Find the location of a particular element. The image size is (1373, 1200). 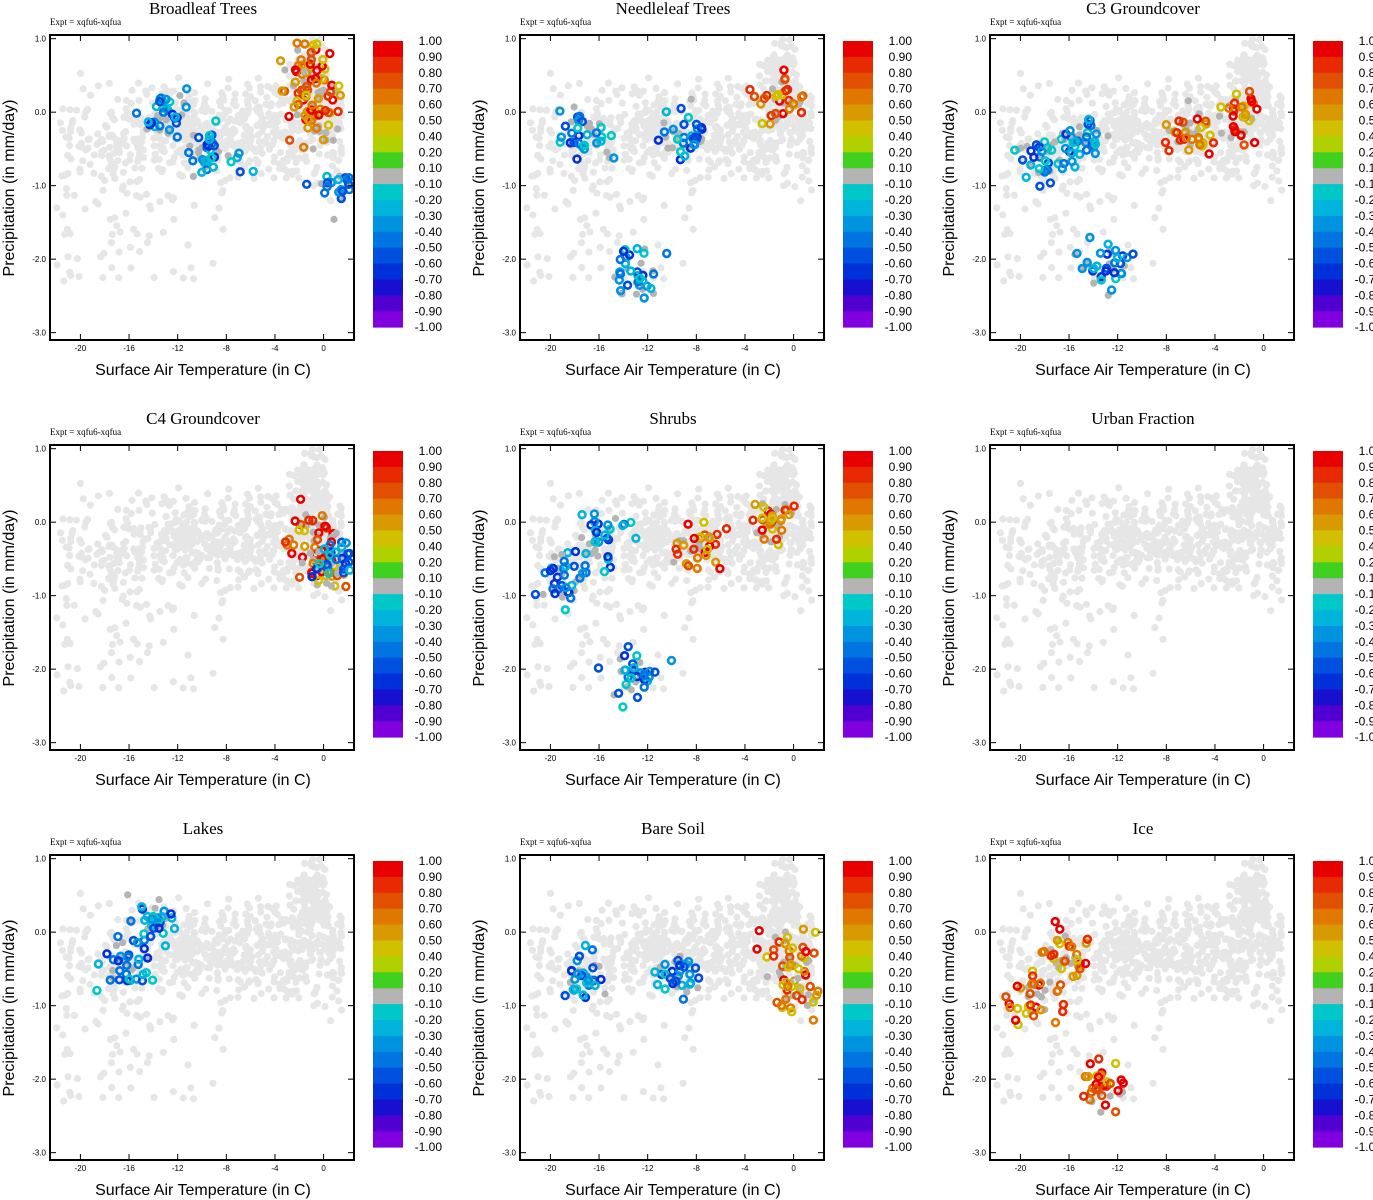

colorbar-label: -0.90 is located at coordinates (429, 721).